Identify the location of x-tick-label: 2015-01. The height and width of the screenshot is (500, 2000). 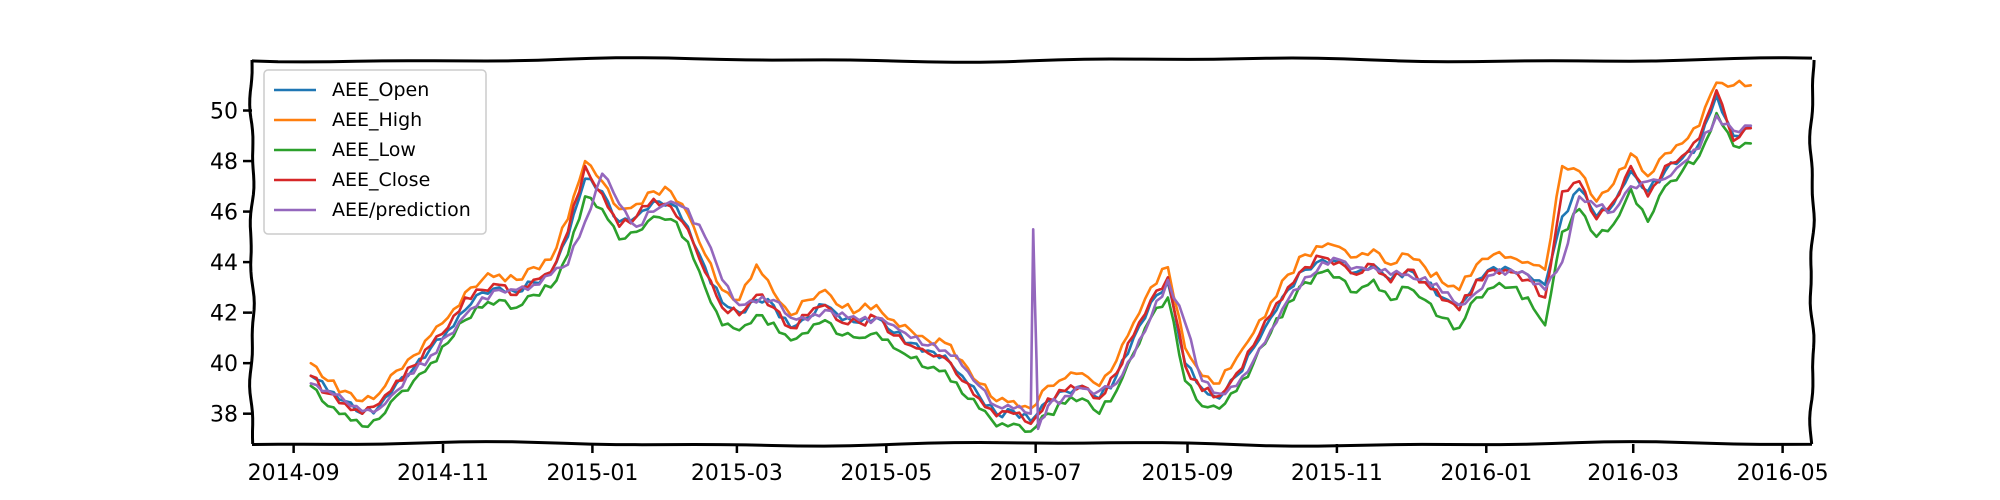
(592, 473).